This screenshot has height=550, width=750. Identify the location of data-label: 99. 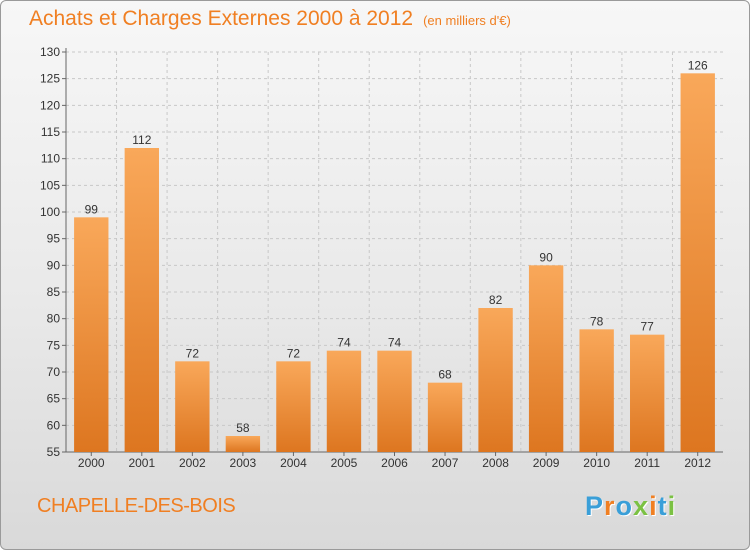
(92, 209).